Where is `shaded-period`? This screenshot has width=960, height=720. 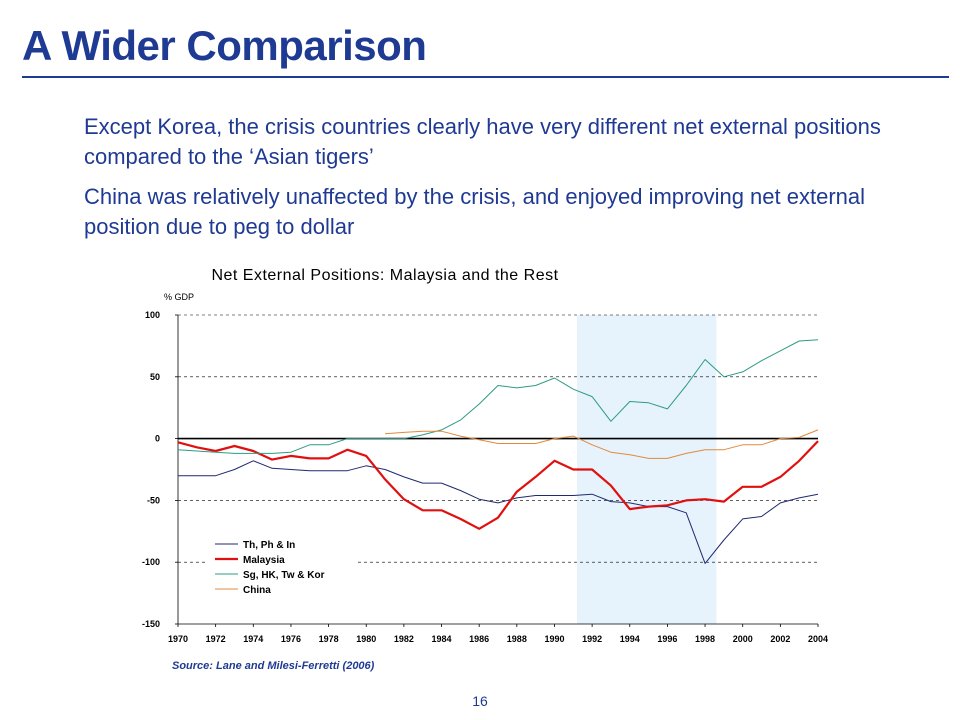
shaded-period is located at coordinates (647, 469).